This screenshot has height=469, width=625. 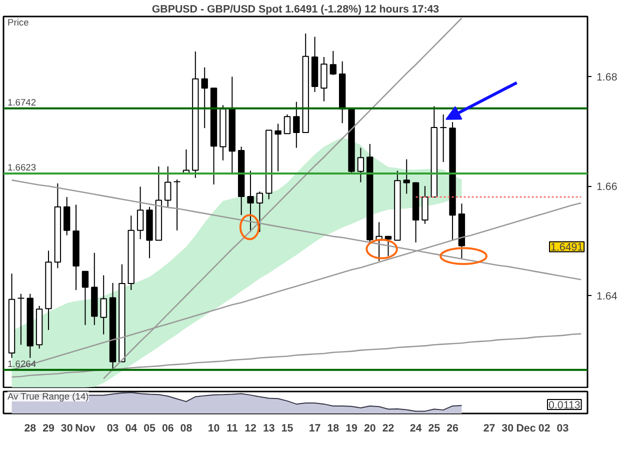 I want to click on ref-line-label: 1.6264, so click(x=22, y=363).